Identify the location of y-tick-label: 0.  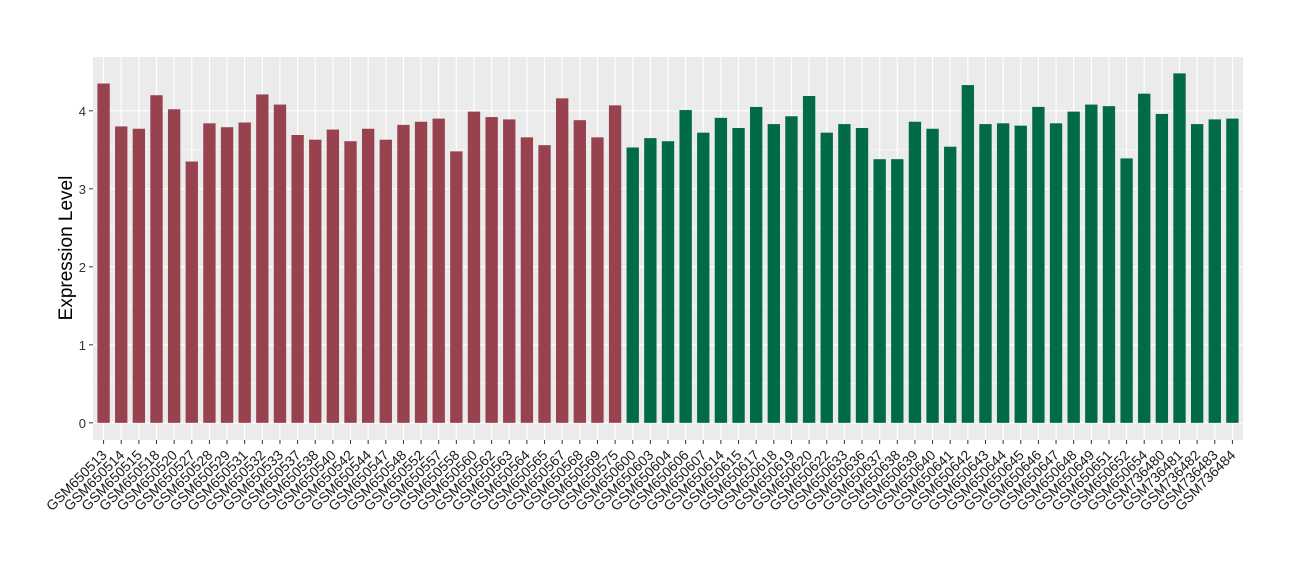
(82, 423).